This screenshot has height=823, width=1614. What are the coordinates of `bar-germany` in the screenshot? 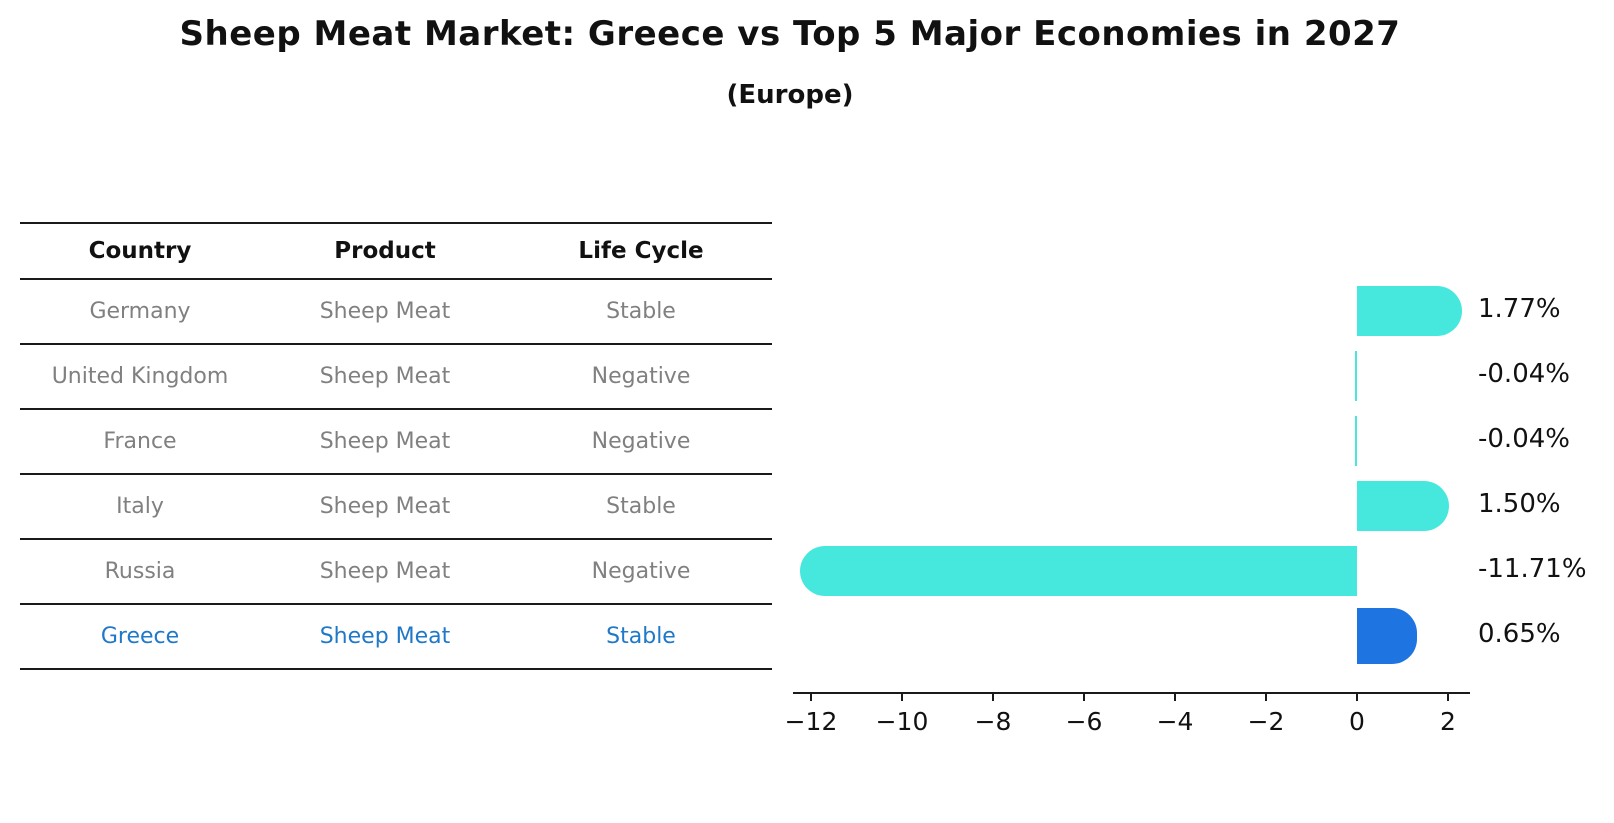 It's located at (1409, 310).